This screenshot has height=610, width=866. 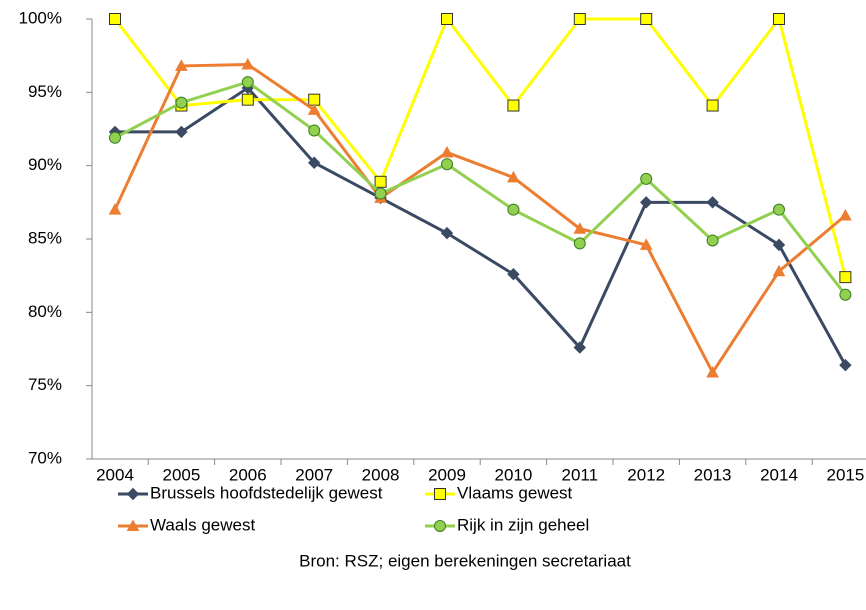 I want to click on x-tick-label: 2006, so click(x=248, y=474).